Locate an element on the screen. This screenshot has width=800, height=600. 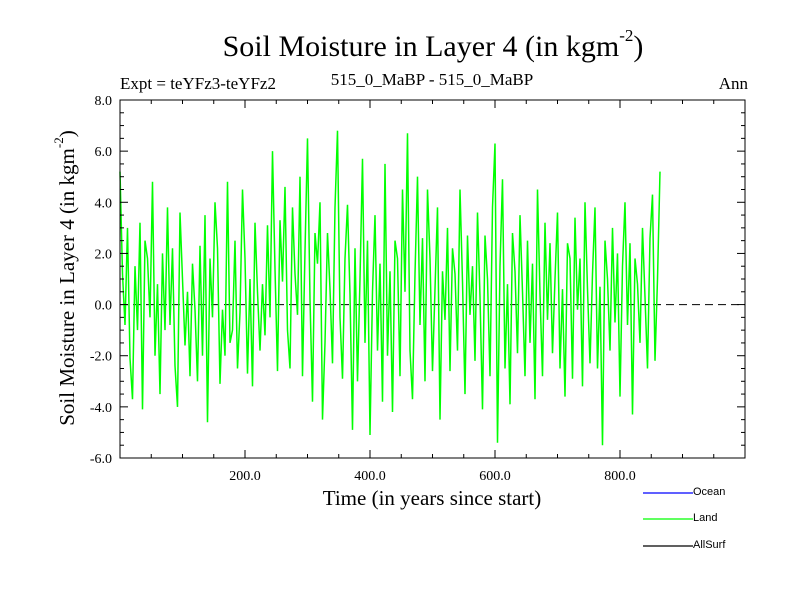
chart-title: Soil Moisture in Layer 4 (in kgm-2) is located at coordinates (400, 45).